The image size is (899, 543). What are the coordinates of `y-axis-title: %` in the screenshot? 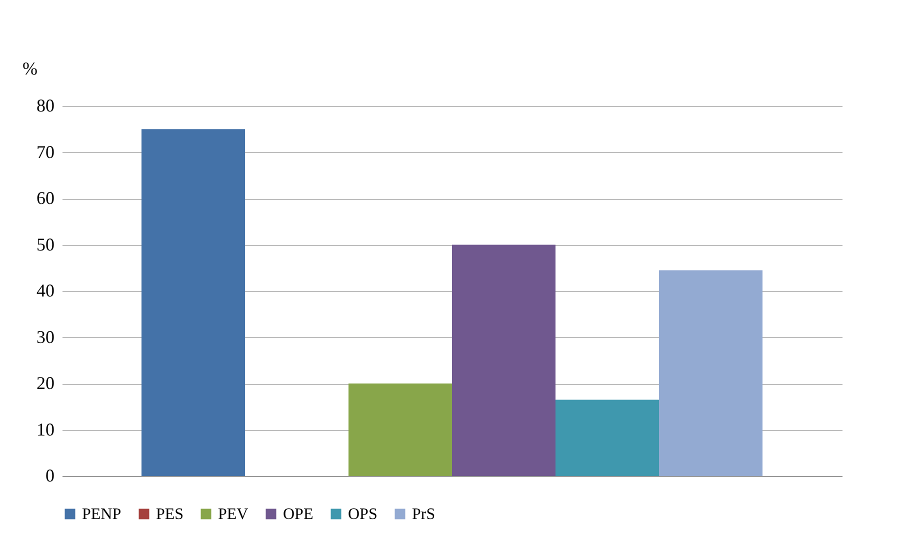 It's located at (30, 68).